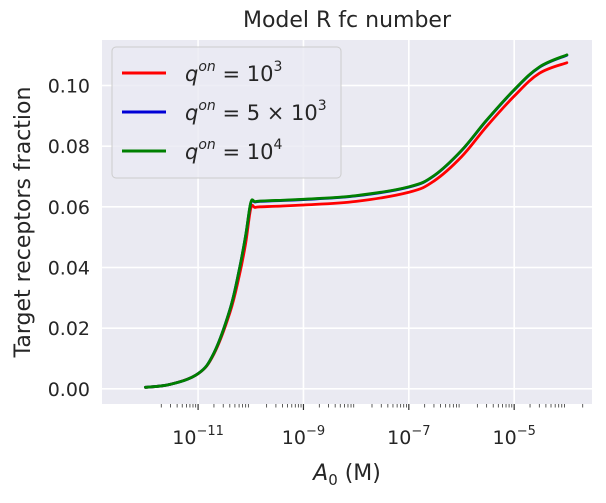  I want to click on x-tick-label: 10⁻¹¹, so click(198, 436).